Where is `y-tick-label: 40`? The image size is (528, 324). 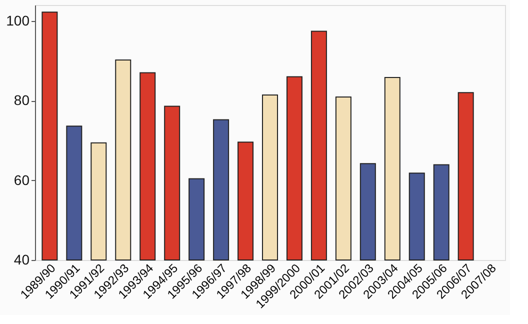 y-tick-label: 40 is located at coordinates (22, 260).